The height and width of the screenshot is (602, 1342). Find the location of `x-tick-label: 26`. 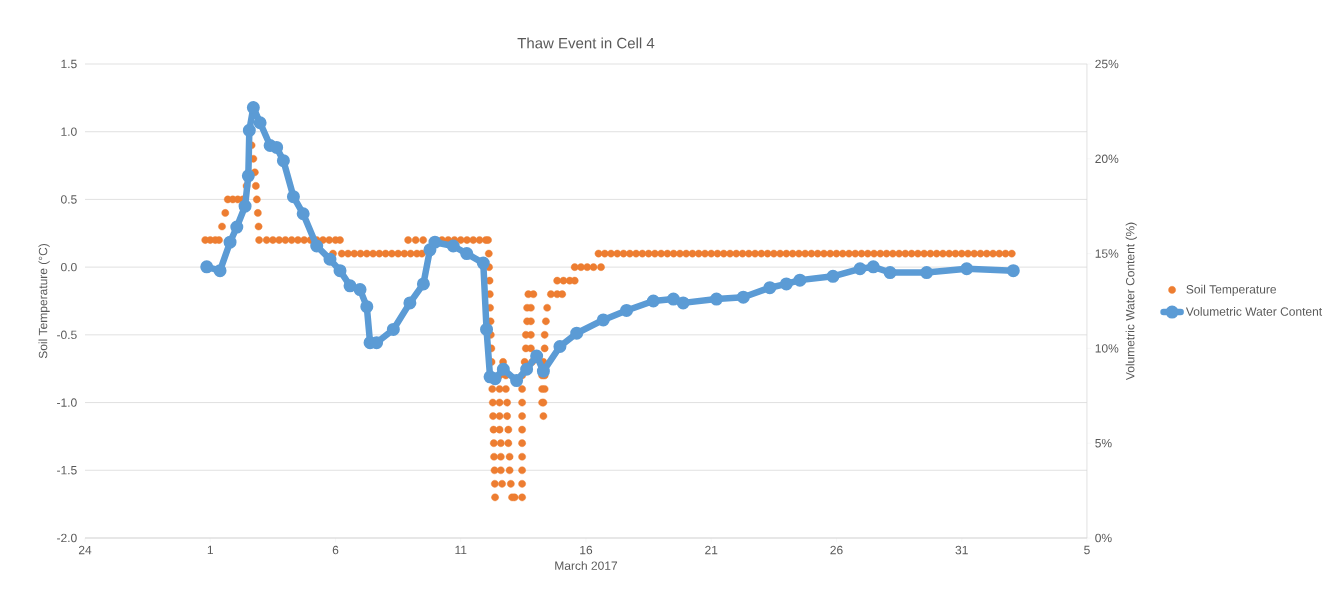

x-tick-label: 26 is located at coordinates (836, 550).